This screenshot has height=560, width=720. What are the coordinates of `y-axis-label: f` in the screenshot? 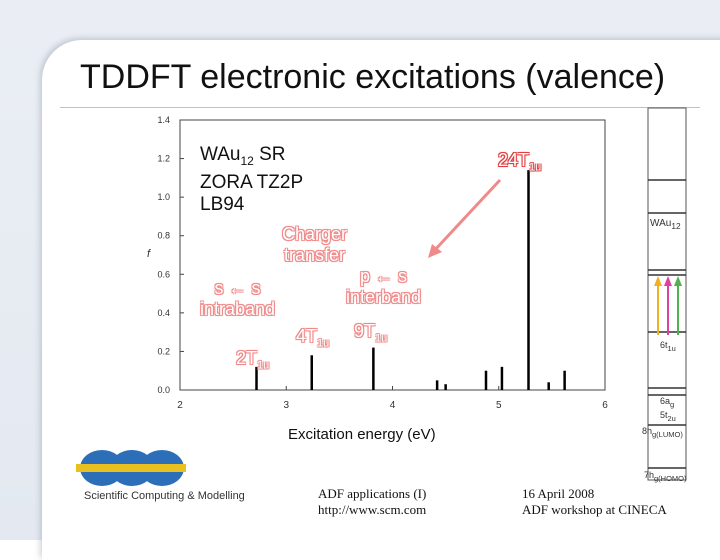 It's located at (149, 254).